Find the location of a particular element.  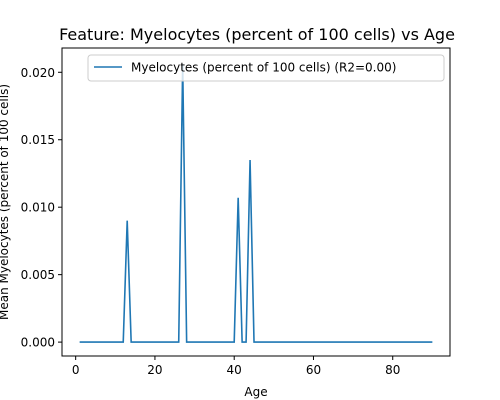

y-axis-ticks: 0.000 0.005 0.010 0.015 0.020 is located at coordinates (41, 208).